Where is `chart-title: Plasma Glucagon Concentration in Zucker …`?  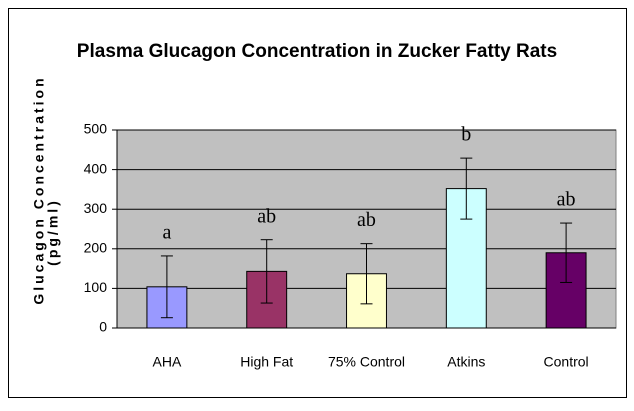 chart-title: Plasma Glucagon Concentration in Zucker … is located at coordinates (317, 51).